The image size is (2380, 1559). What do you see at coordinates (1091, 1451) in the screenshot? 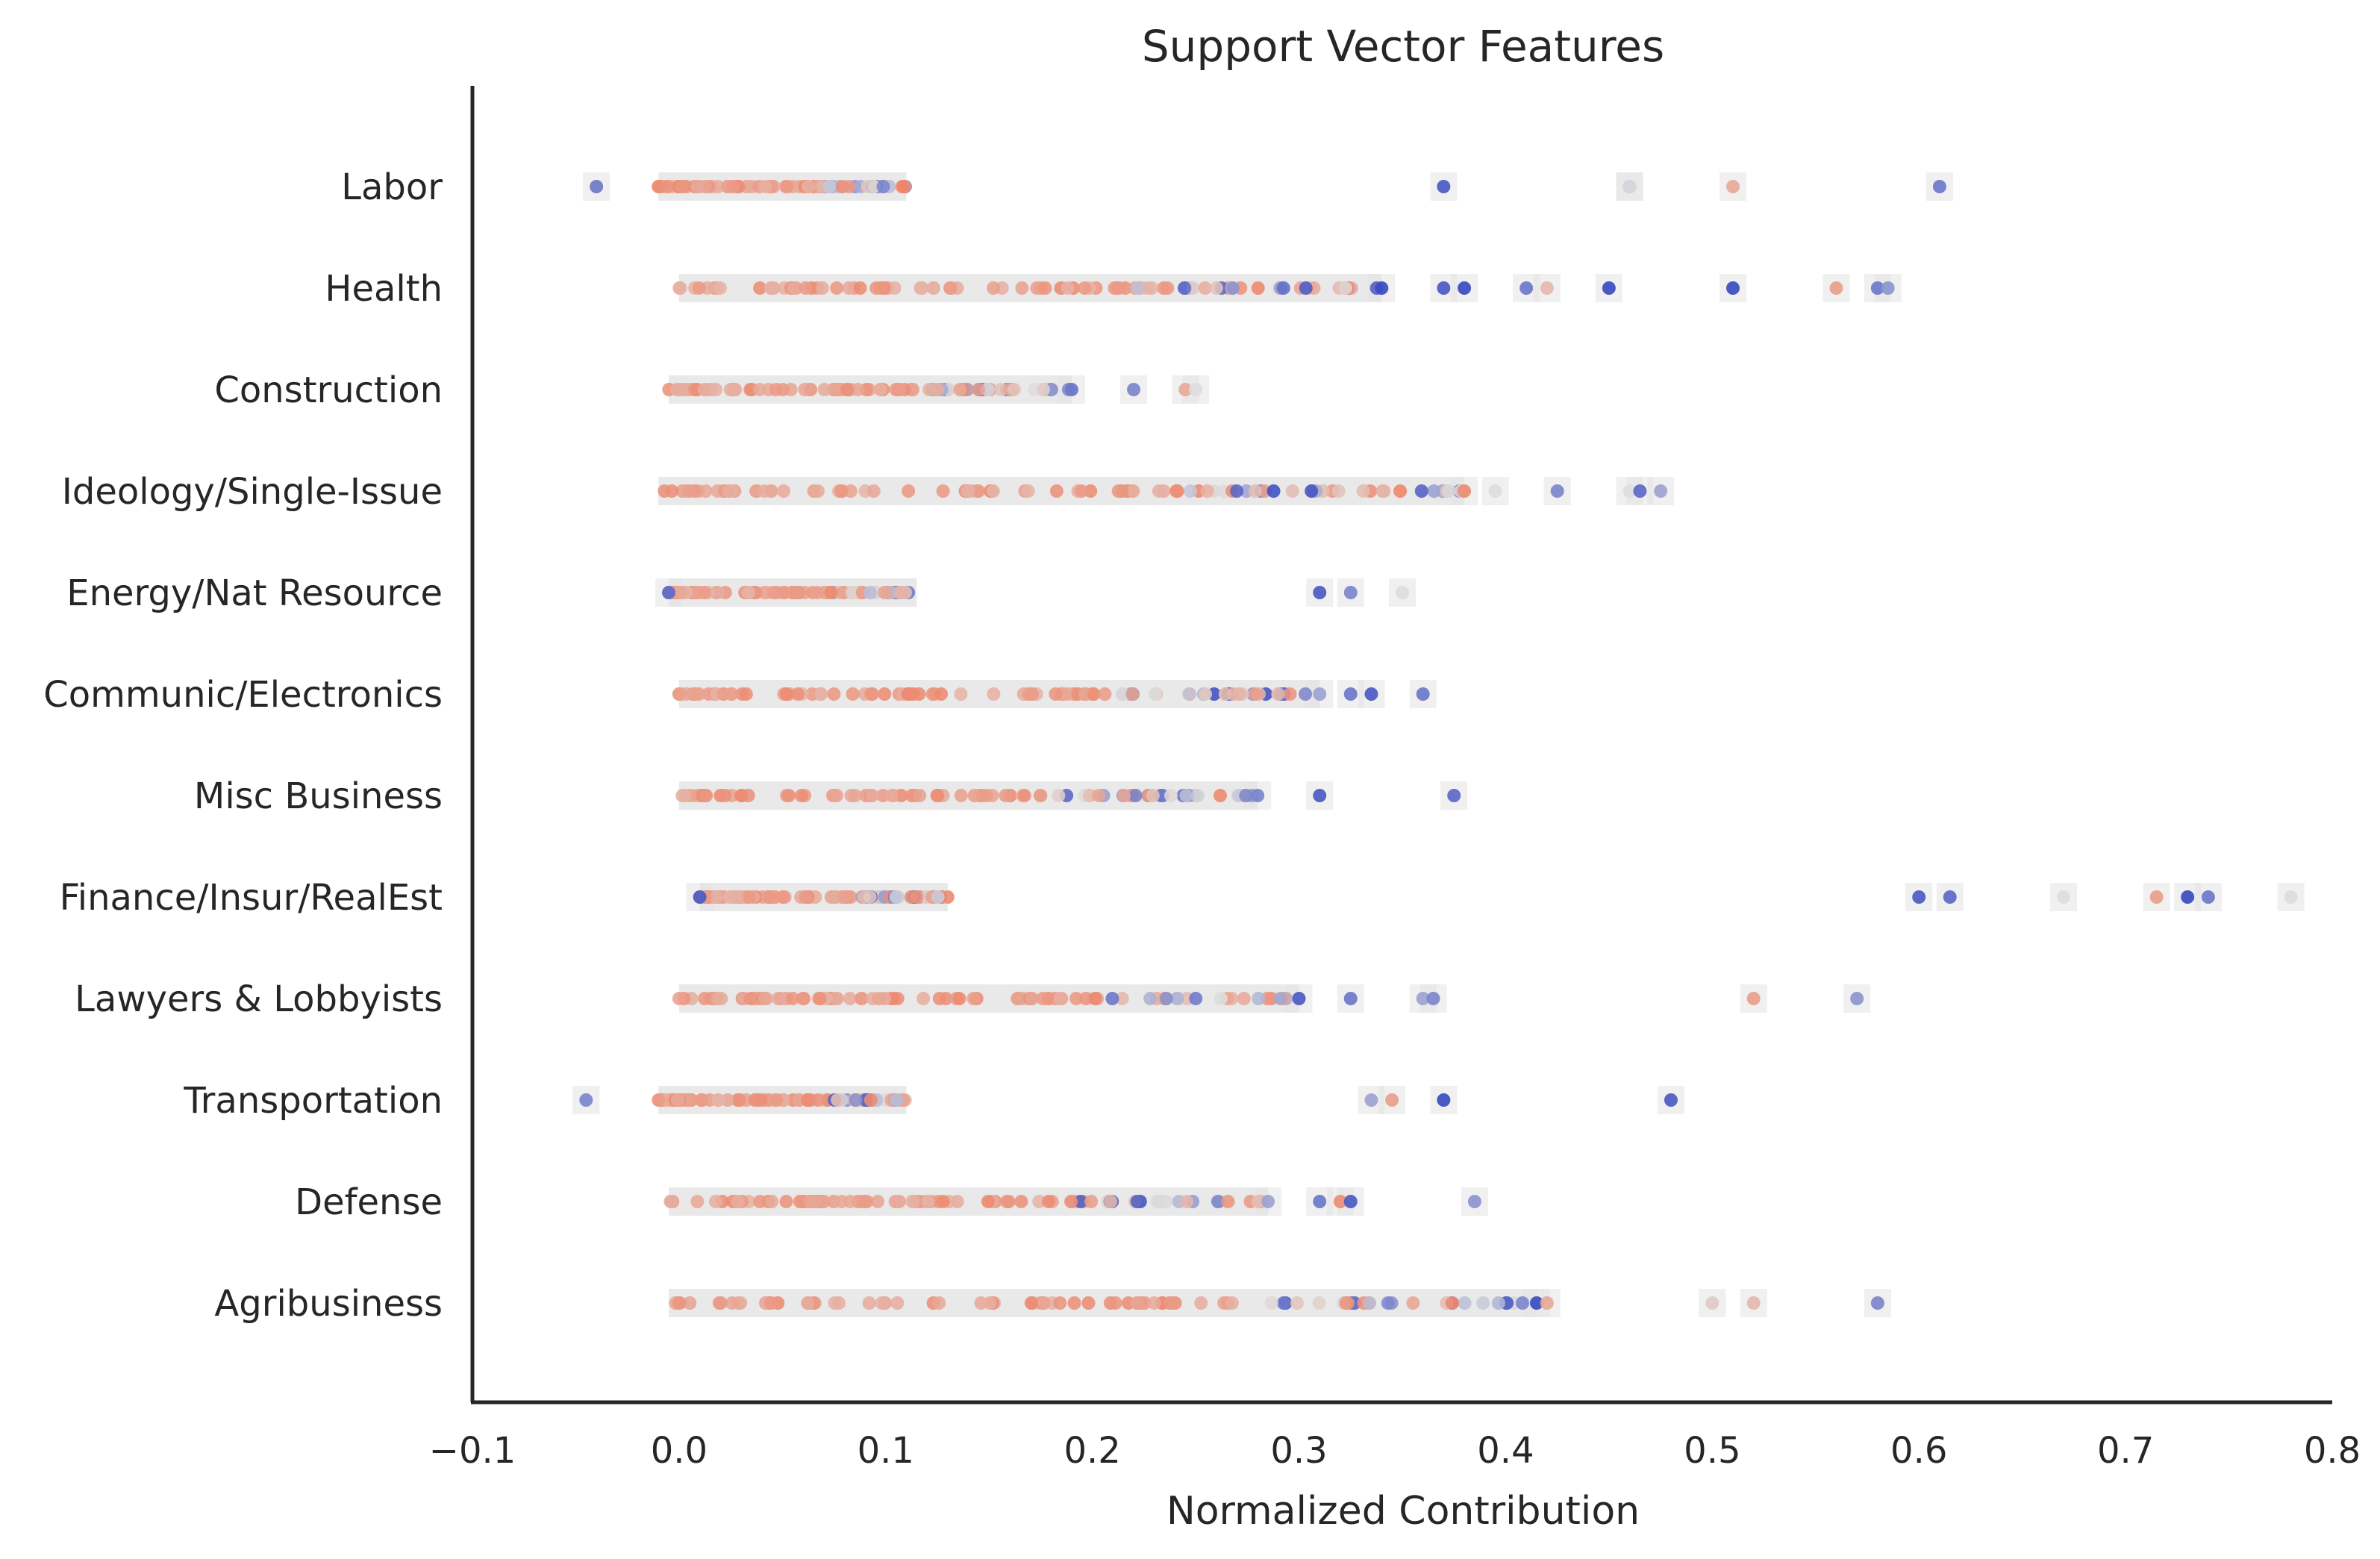
I see `x-tick-label: 0.2` at bounding box center [1091, 1451].